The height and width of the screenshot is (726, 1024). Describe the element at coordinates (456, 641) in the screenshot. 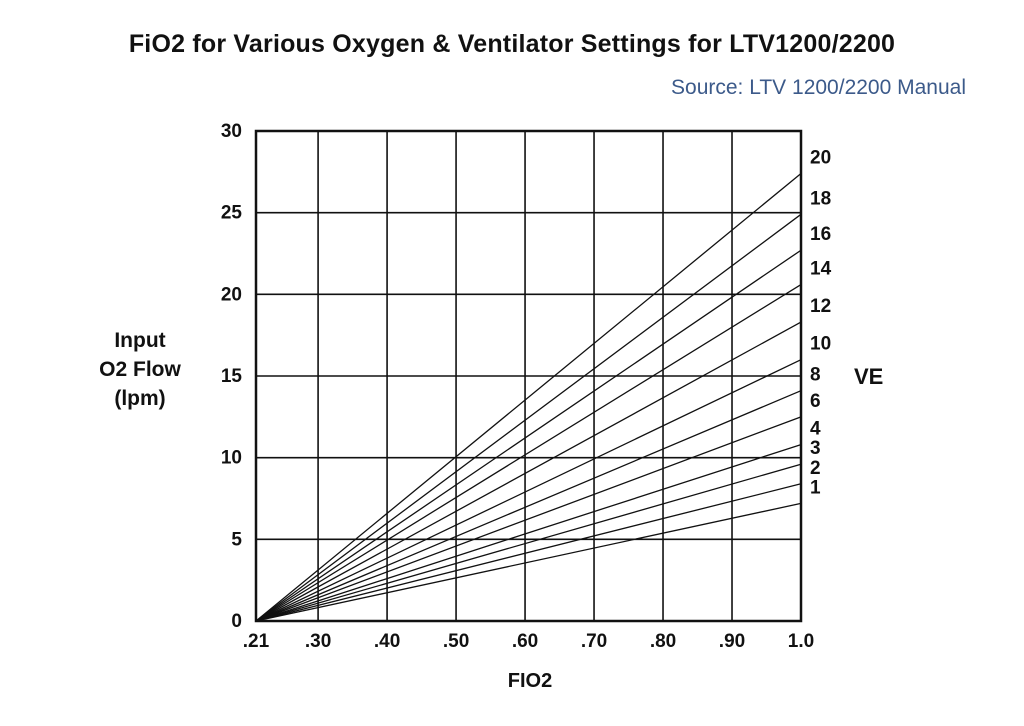

I see `x-tick-label: .50` at that location.